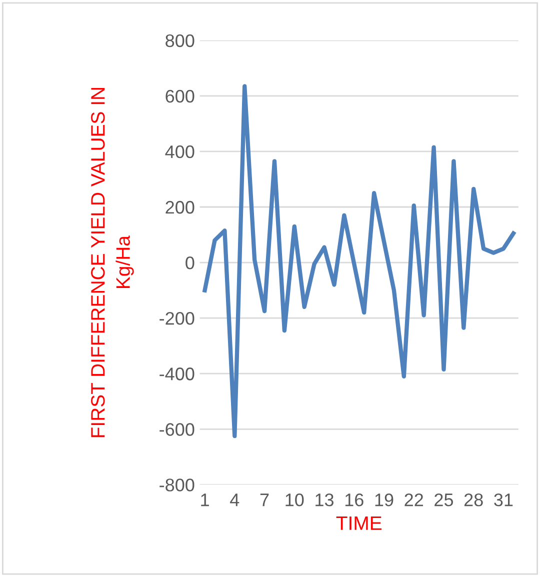 This screenshot has width=540, height=577. Describe the element at coordinates (177, 318) in the screenshot. I see `y-tick-label: -200` at that location.